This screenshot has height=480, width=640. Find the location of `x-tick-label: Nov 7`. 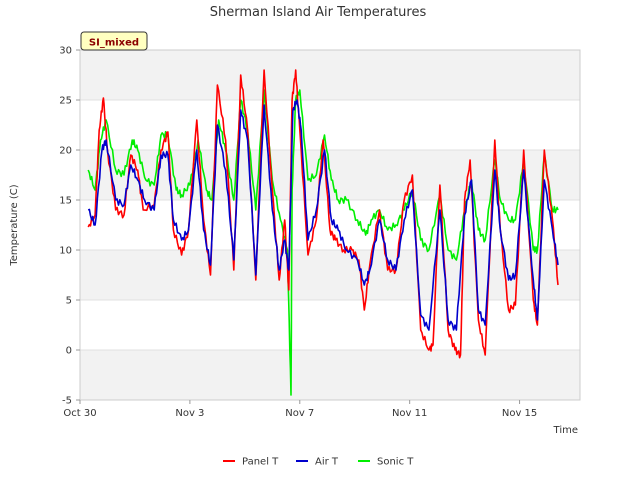

x-tick-label: Nov 7 is located at coordinates (299, 413).